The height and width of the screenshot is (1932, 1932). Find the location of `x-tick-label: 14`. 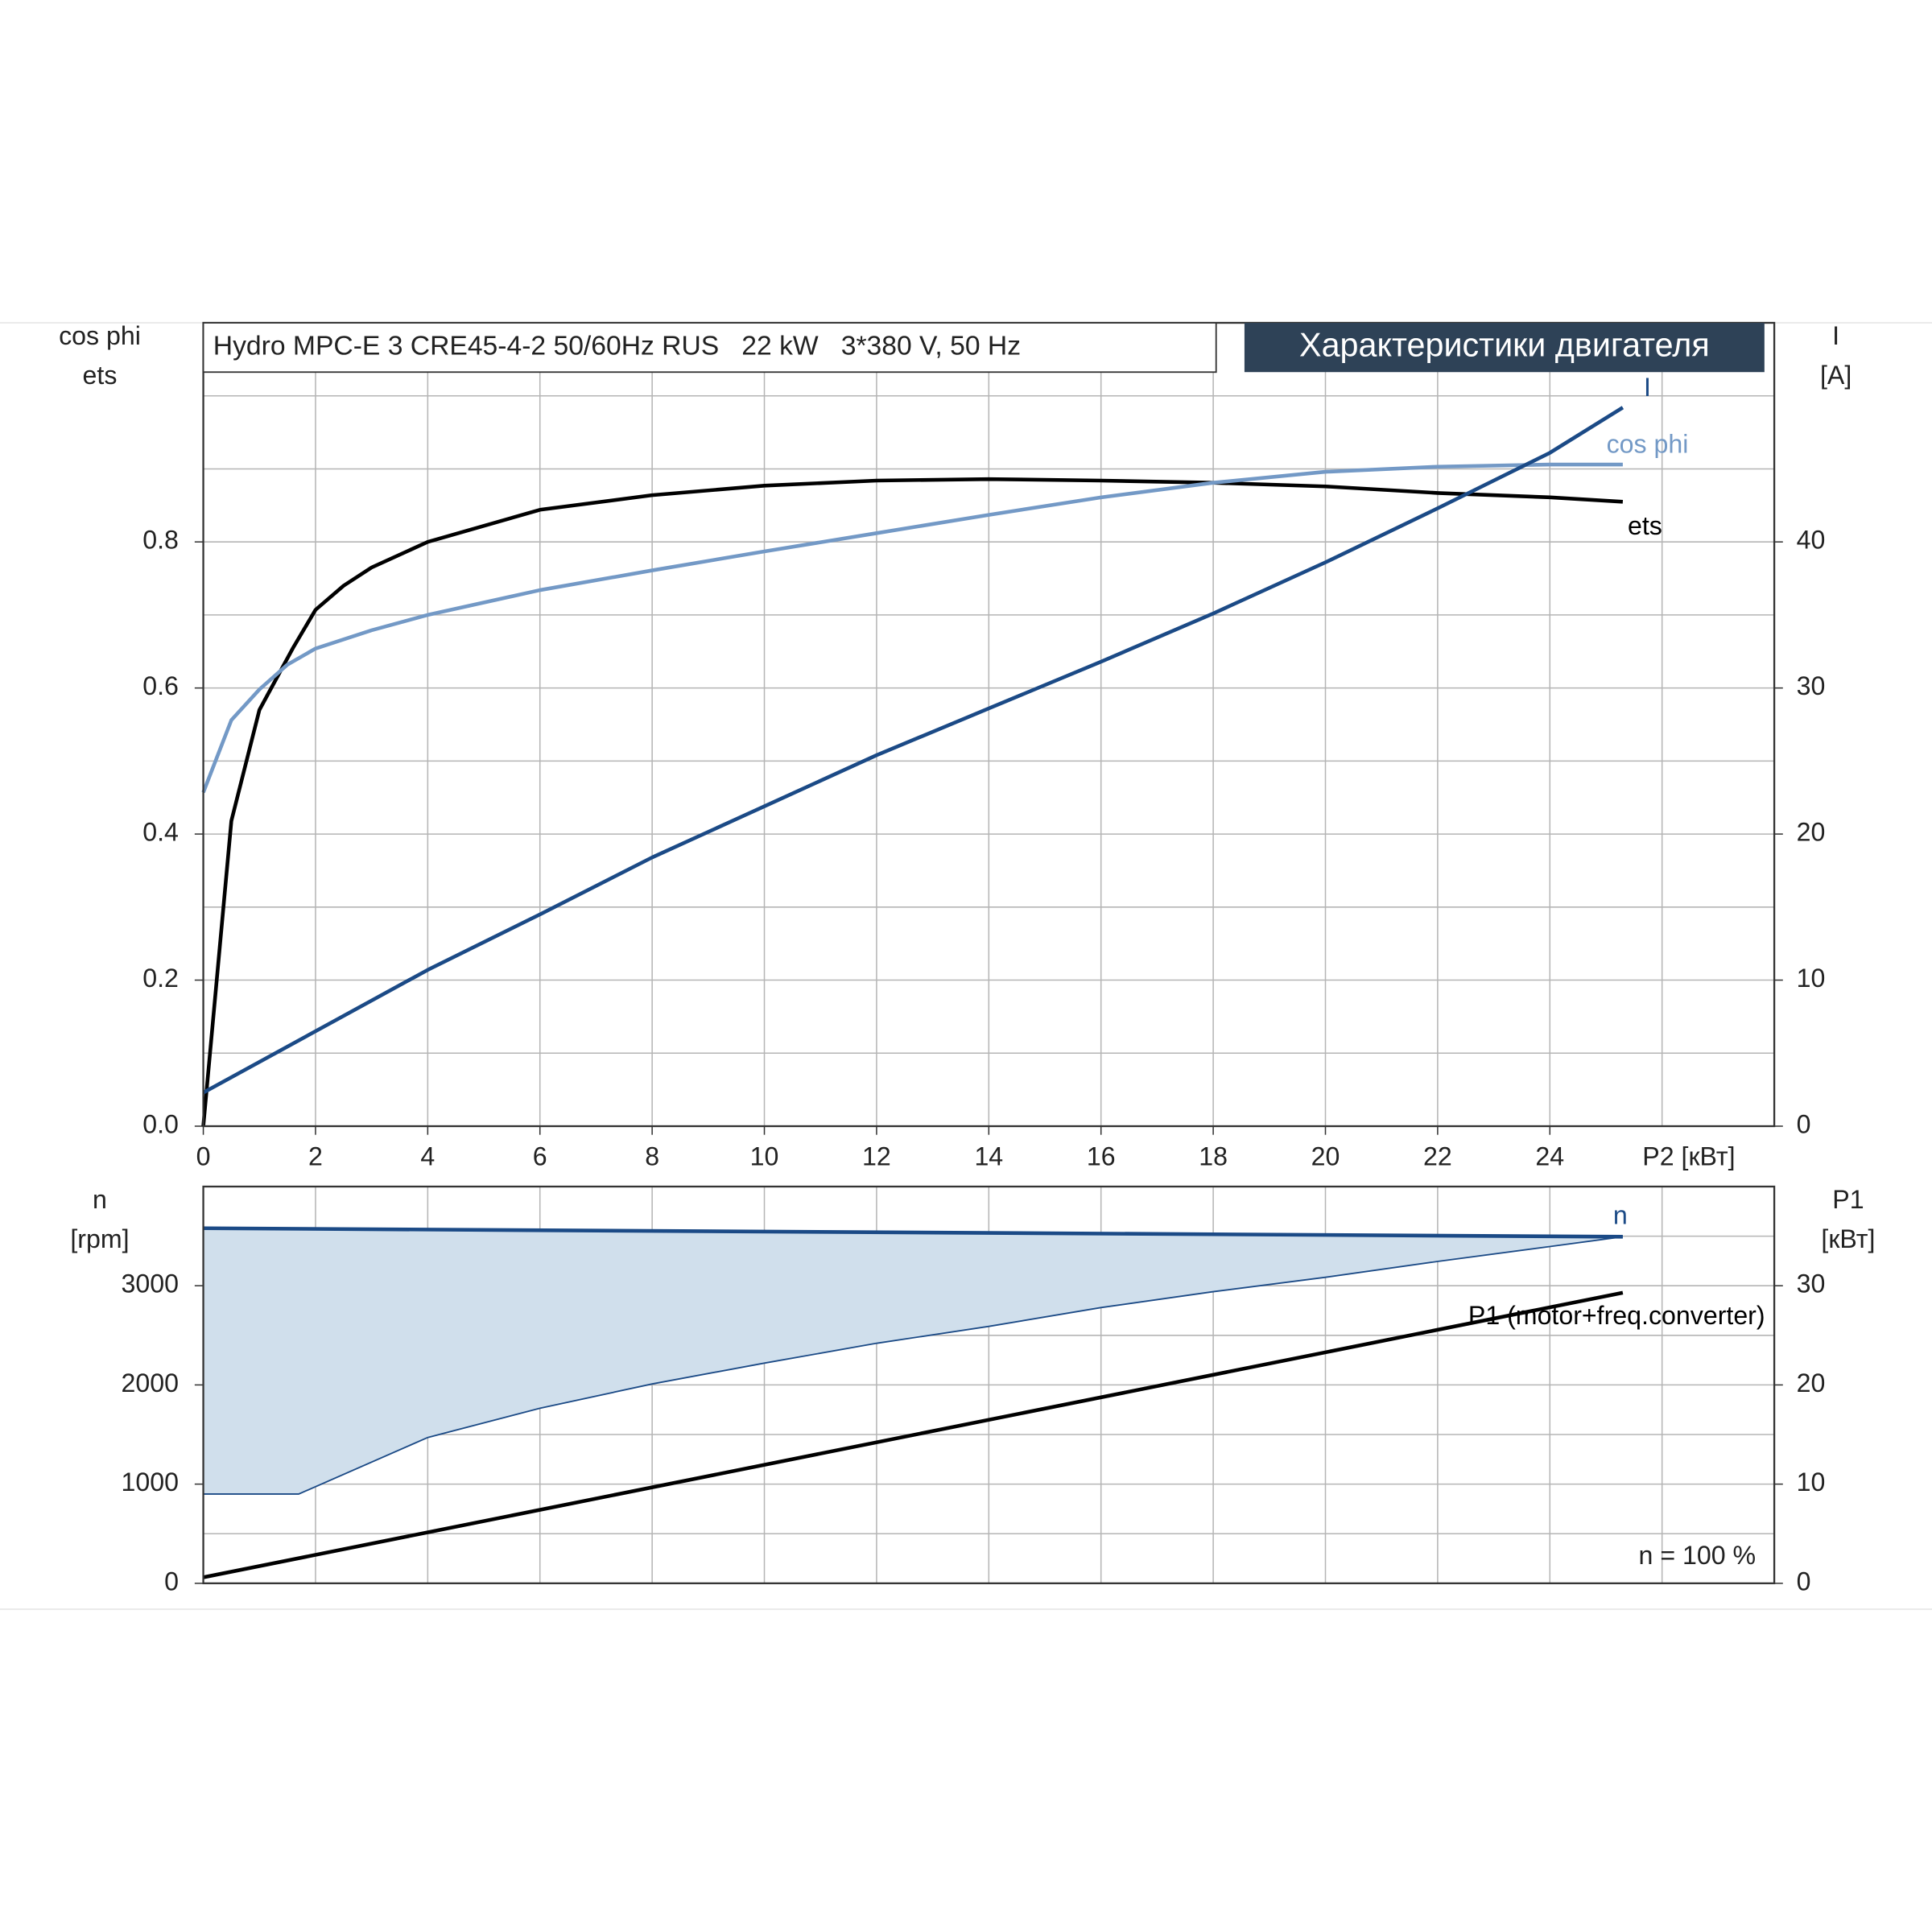

x-tick-label: 14 is located at coordinates (988, 1155).